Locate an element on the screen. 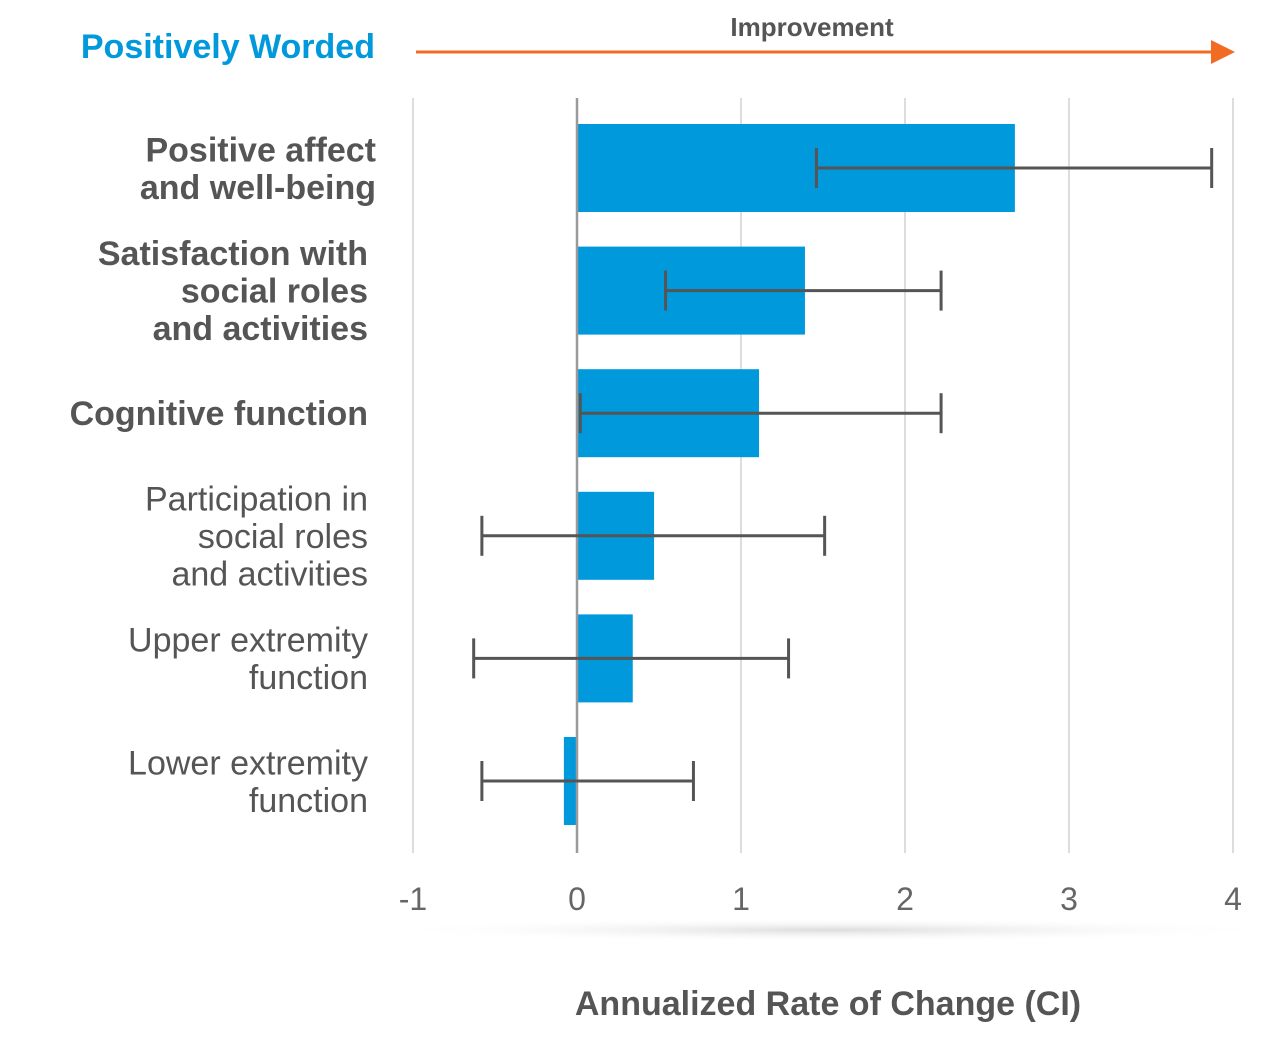 This screenshot has height=1057, width=1280. category-label-line: Cognitive function is located at coordinates (219, 414).